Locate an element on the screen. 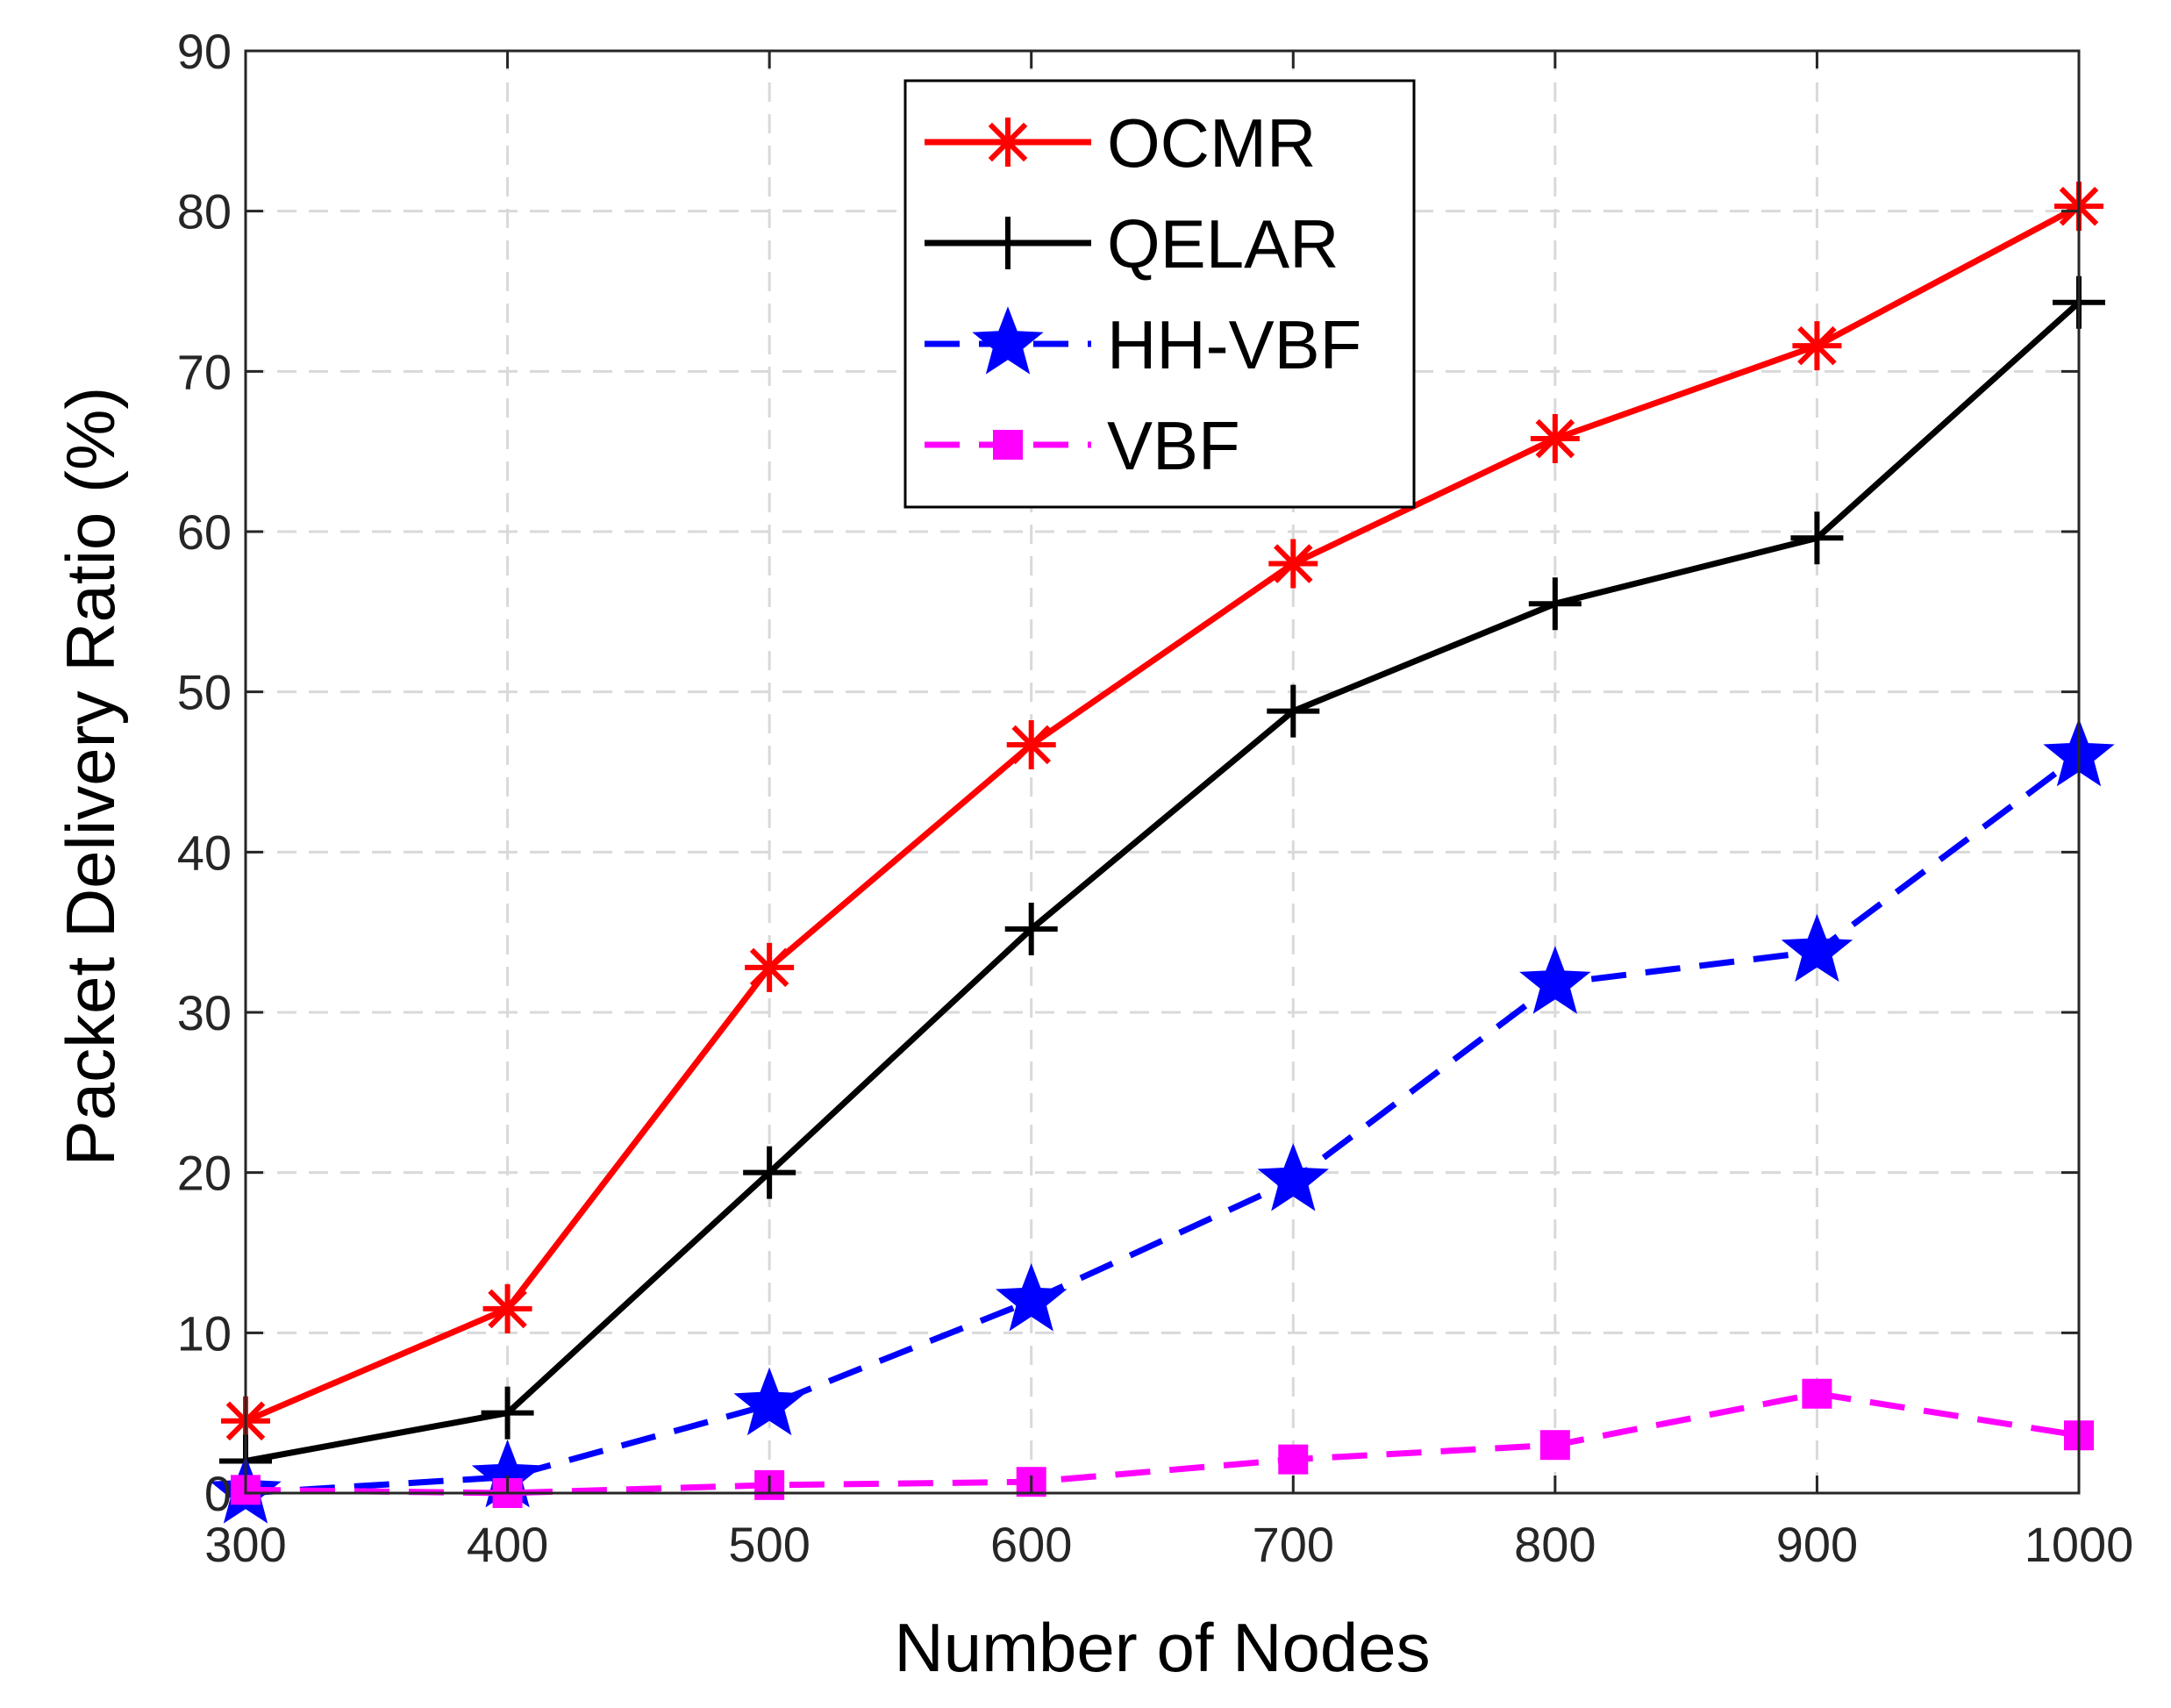 The image size is (2171, 1708). y-tick-label: 40 is located at coordinates (204, 852).